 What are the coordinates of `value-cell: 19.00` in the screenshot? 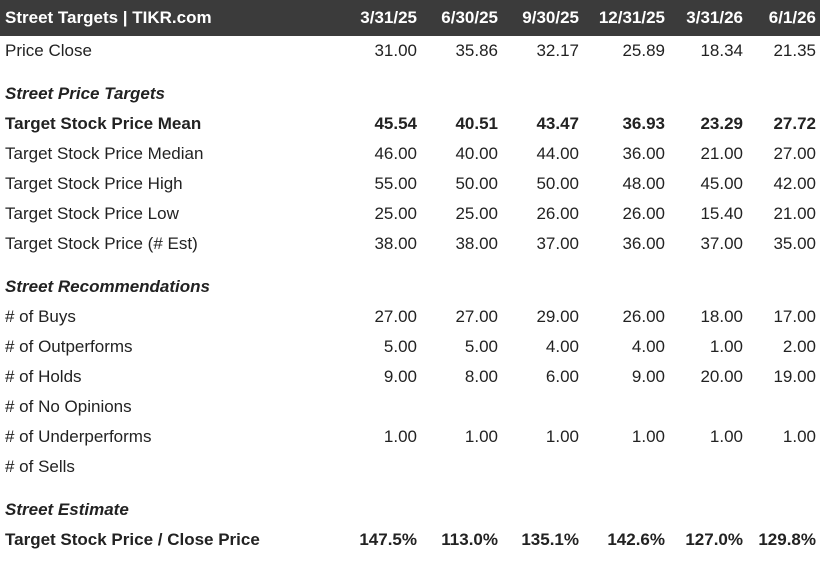 It's located at (794, 376).